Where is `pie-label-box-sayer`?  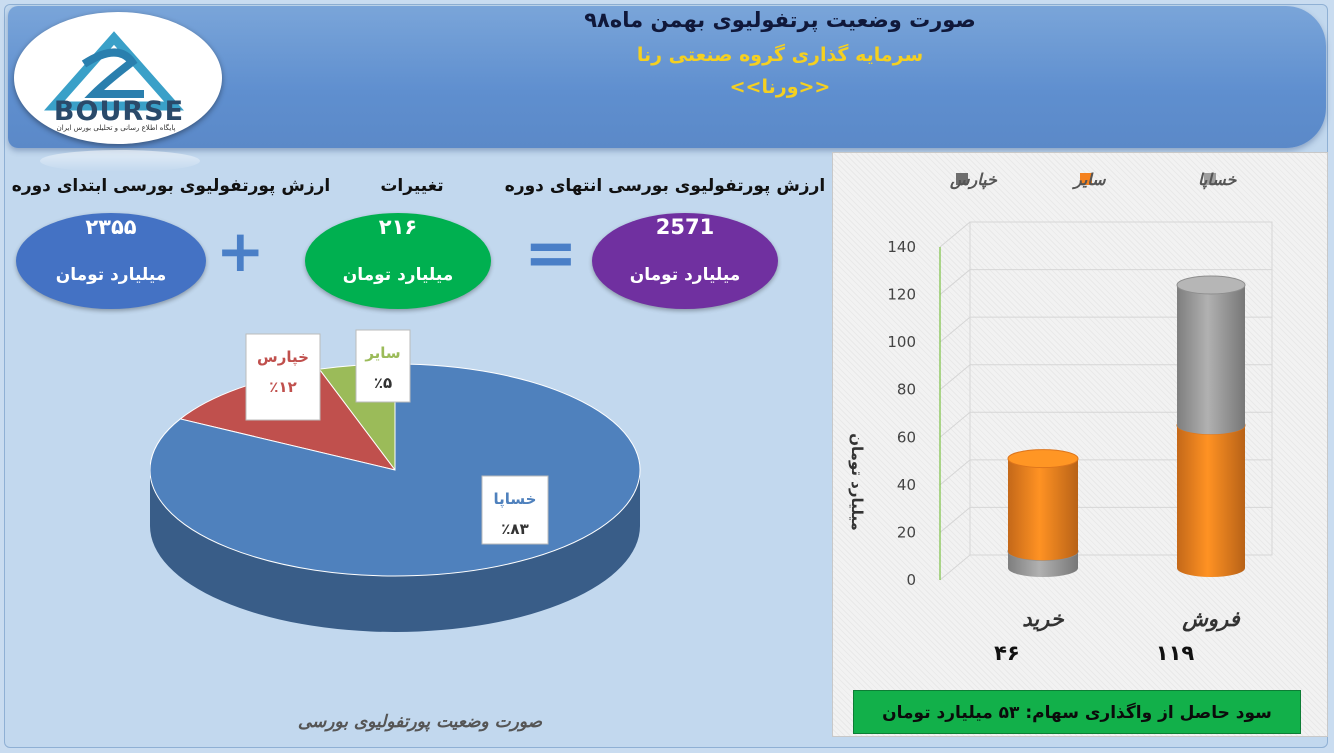 pie-label-box-sayer is located at coordinates (383, 366).